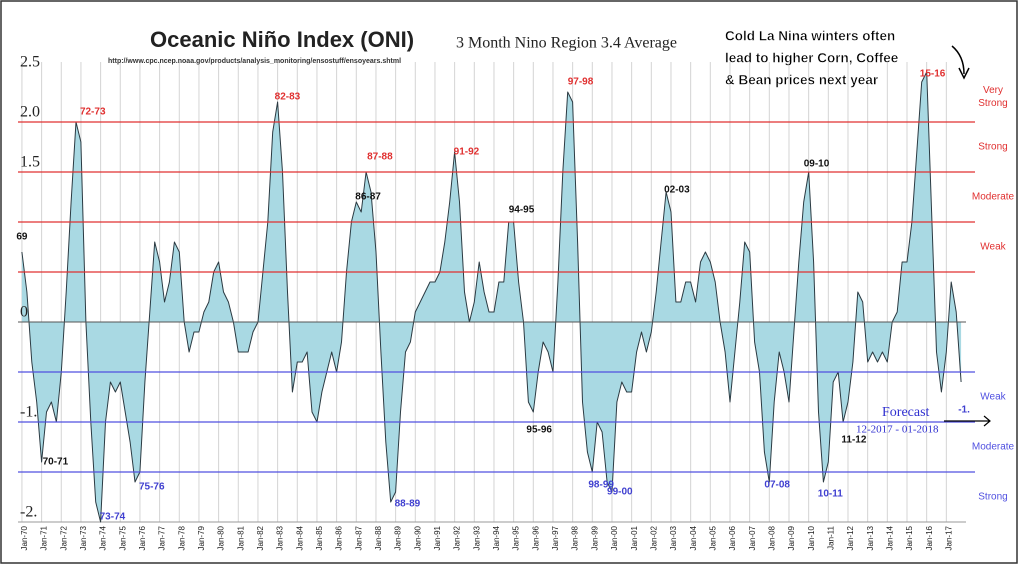 The height and width of the screenshot is (571, 1020). Describe the element at coordinates (30, 62) in the screenshot. I see `y-tick-label: 2.5` at that location.